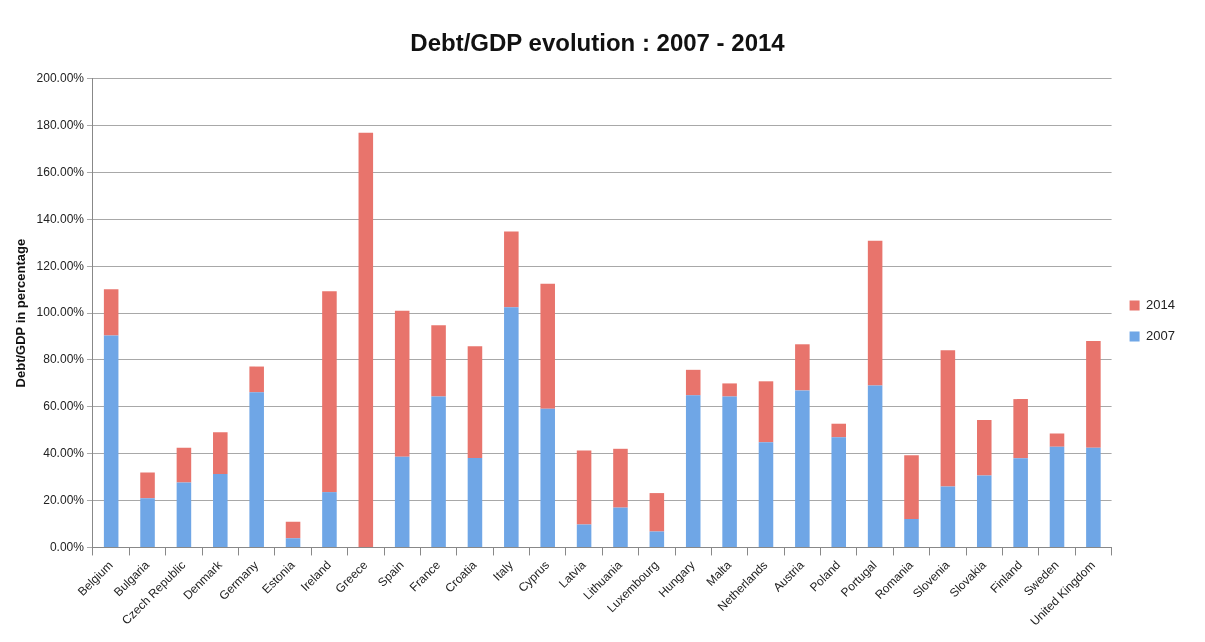  Describe the element at coordinates (67, 546) in the screenshot. I see `y-tick-label: 0.00%` at that location.